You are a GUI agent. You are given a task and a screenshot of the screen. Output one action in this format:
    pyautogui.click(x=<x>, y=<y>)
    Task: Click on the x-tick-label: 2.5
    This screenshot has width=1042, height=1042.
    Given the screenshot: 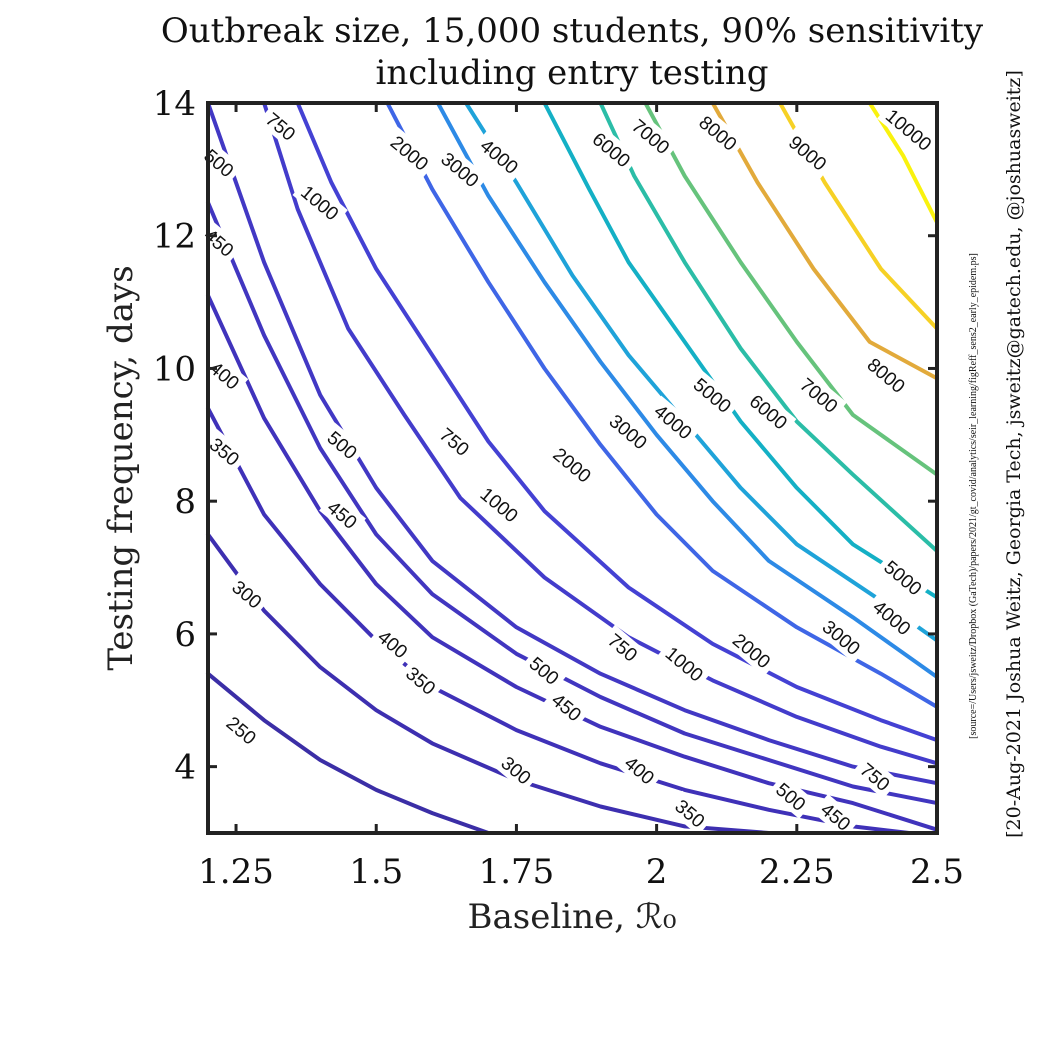 What is the action you would take?
    pyautogui.click(x=937, y=872)
    